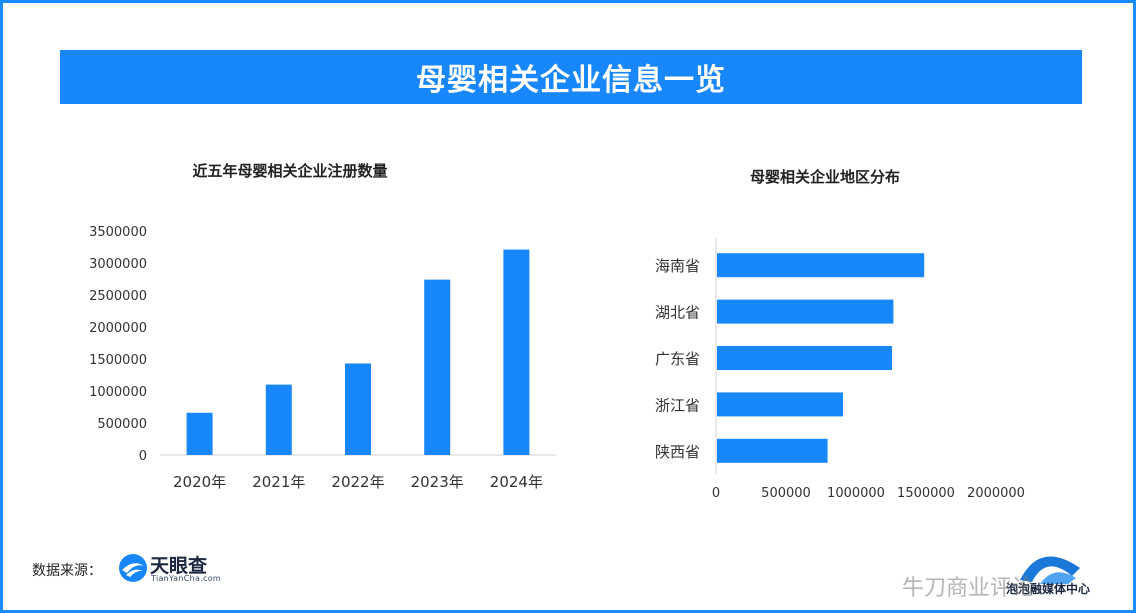 This screenshot has width=1136, height=613. I want to click on bar-2020年, so click(199, 433).